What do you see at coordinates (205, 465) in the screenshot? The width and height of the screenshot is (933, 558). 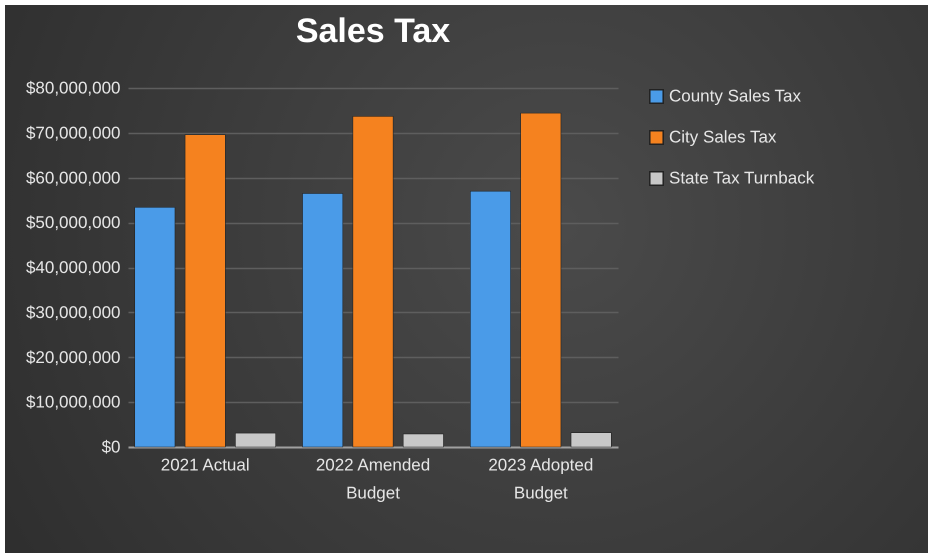 I see `x-tick-label: 2021 Actual` at bounding box center [205, 465].